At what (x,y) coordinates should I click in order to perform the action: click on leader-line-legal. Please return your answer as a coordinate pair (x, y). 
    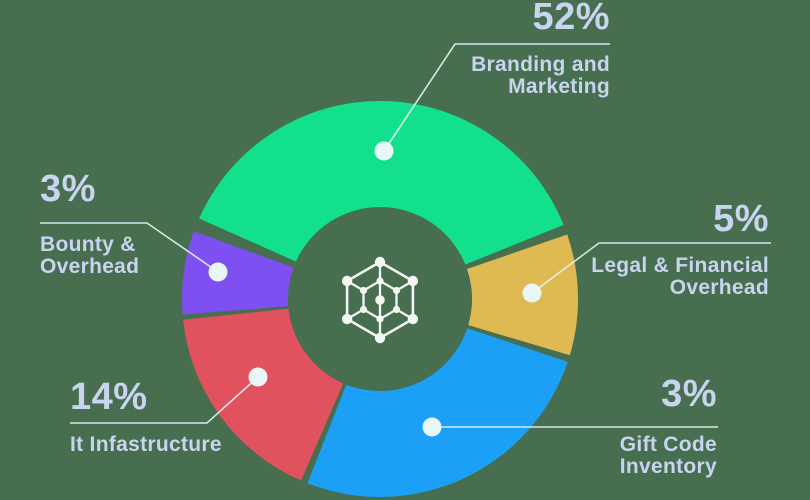
    Looking at the image, I should click on (646, 272).